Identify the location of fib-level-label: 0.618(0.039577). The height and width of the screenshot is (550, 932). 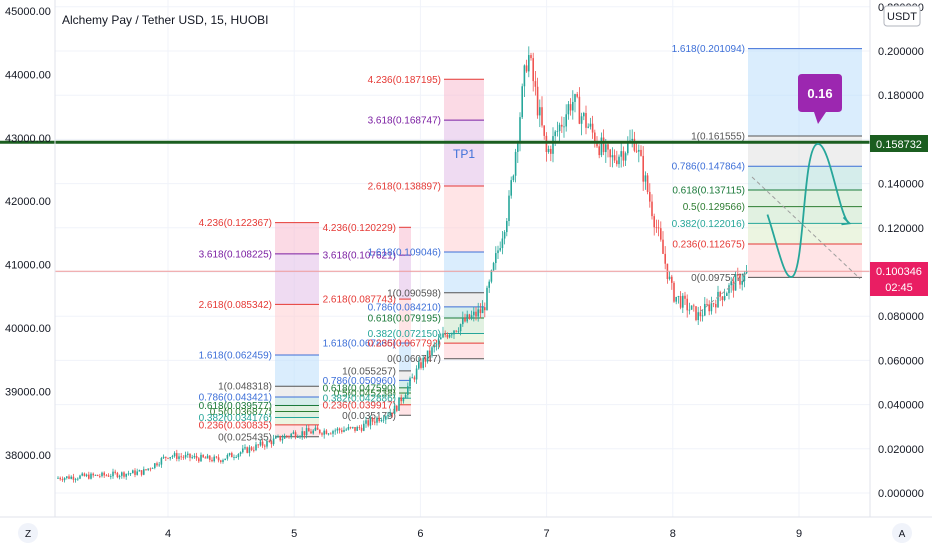
(235, 406).